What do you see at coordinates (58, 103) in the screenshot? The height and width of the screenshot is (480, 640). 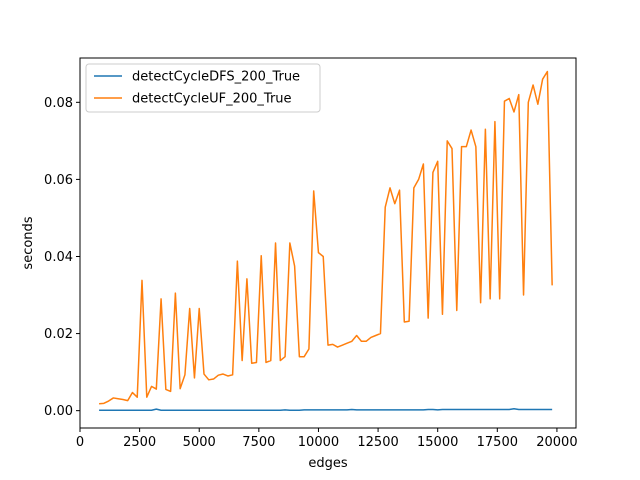 I see `y-tick-label: 0.08` at bounding box center [58, 103].